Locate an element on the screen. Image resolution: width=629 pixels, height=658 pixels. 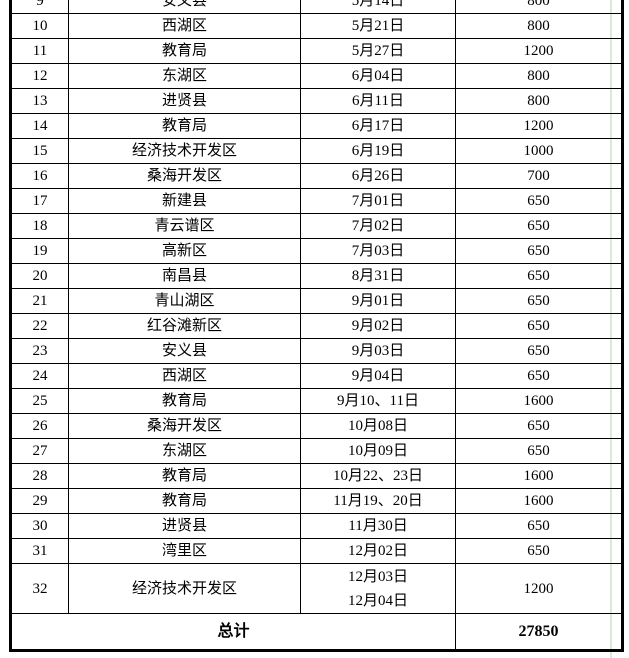
table-row: 19 高新区 7月03日 650 is located at coordinates (316, 251).